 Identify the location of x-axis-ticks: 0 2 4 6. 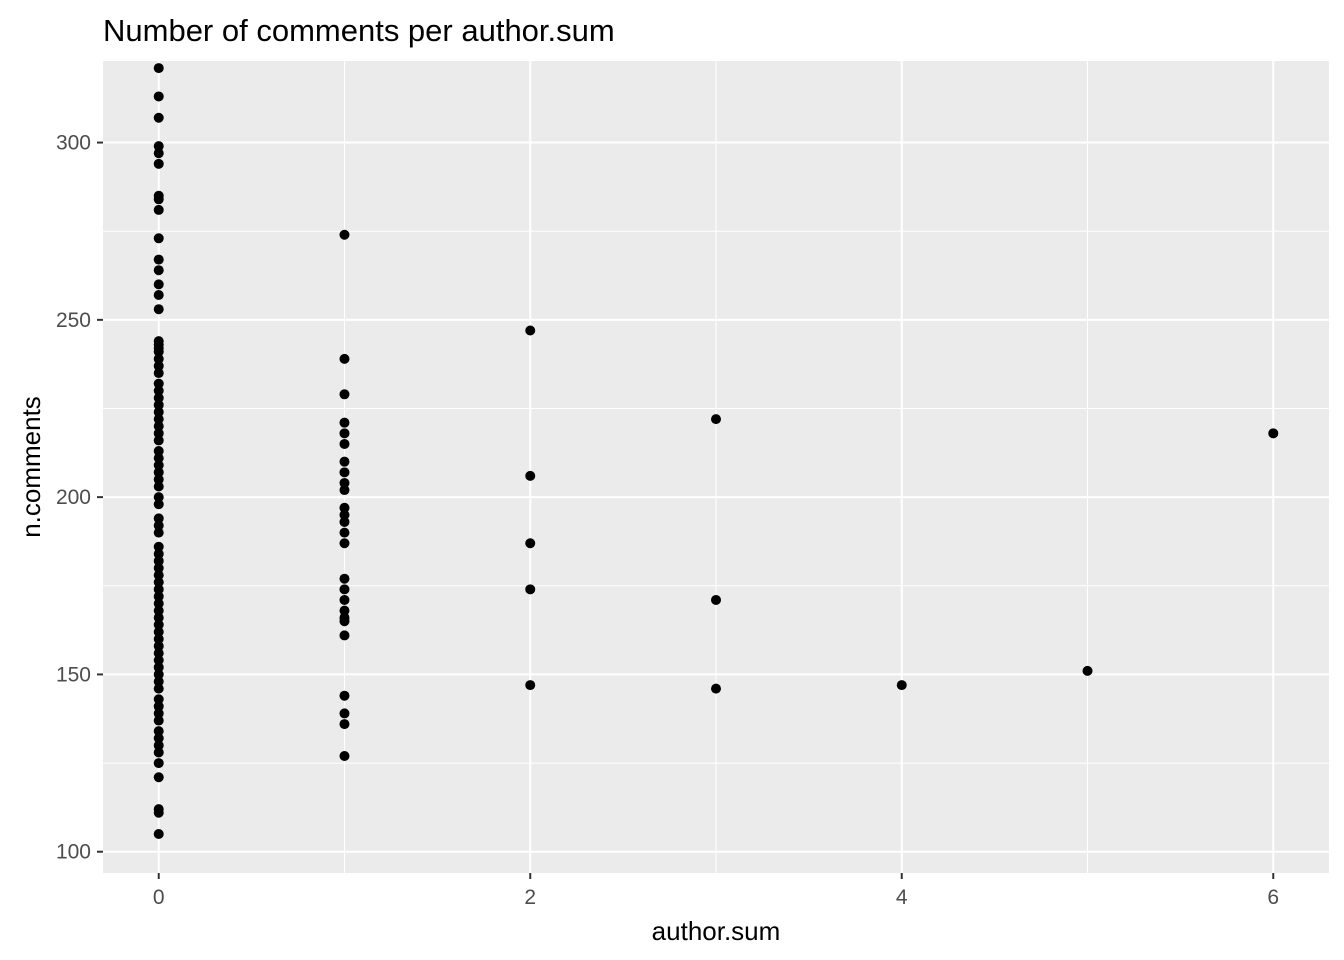
(716, 891).